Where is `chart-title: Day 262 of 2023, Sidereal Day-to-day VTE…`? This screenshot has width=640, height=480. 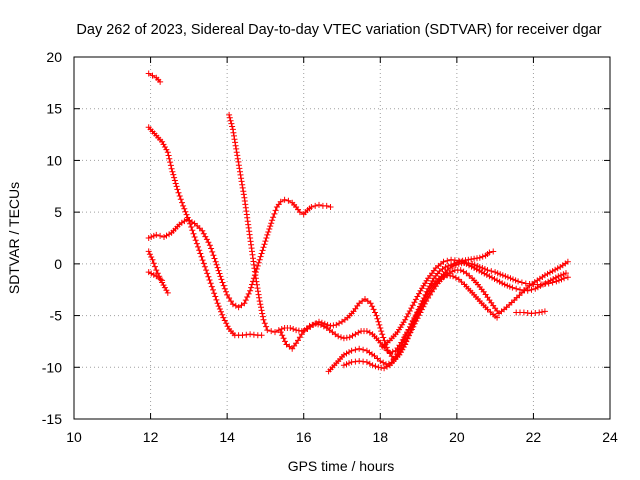
chart-title: Day 262 of 2023, Sidereal Day-to-day VTE… is located at coordinates (338, 30).